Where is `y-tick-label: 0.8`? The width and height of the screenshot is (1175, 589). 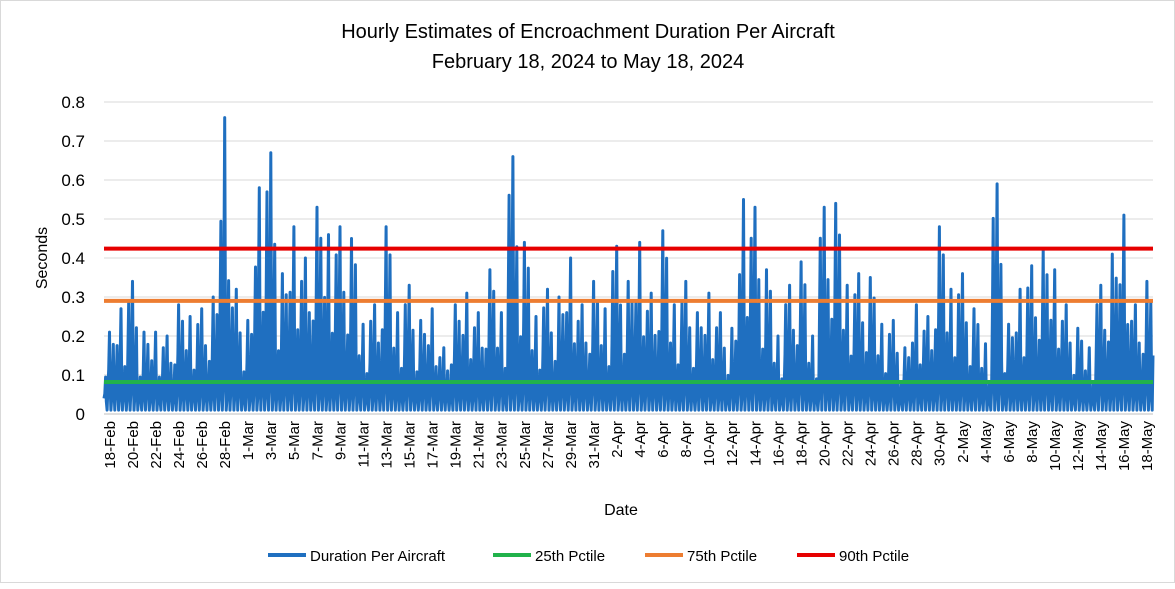
y-tick-label: 0.8 is located at coordinates (73, 102).